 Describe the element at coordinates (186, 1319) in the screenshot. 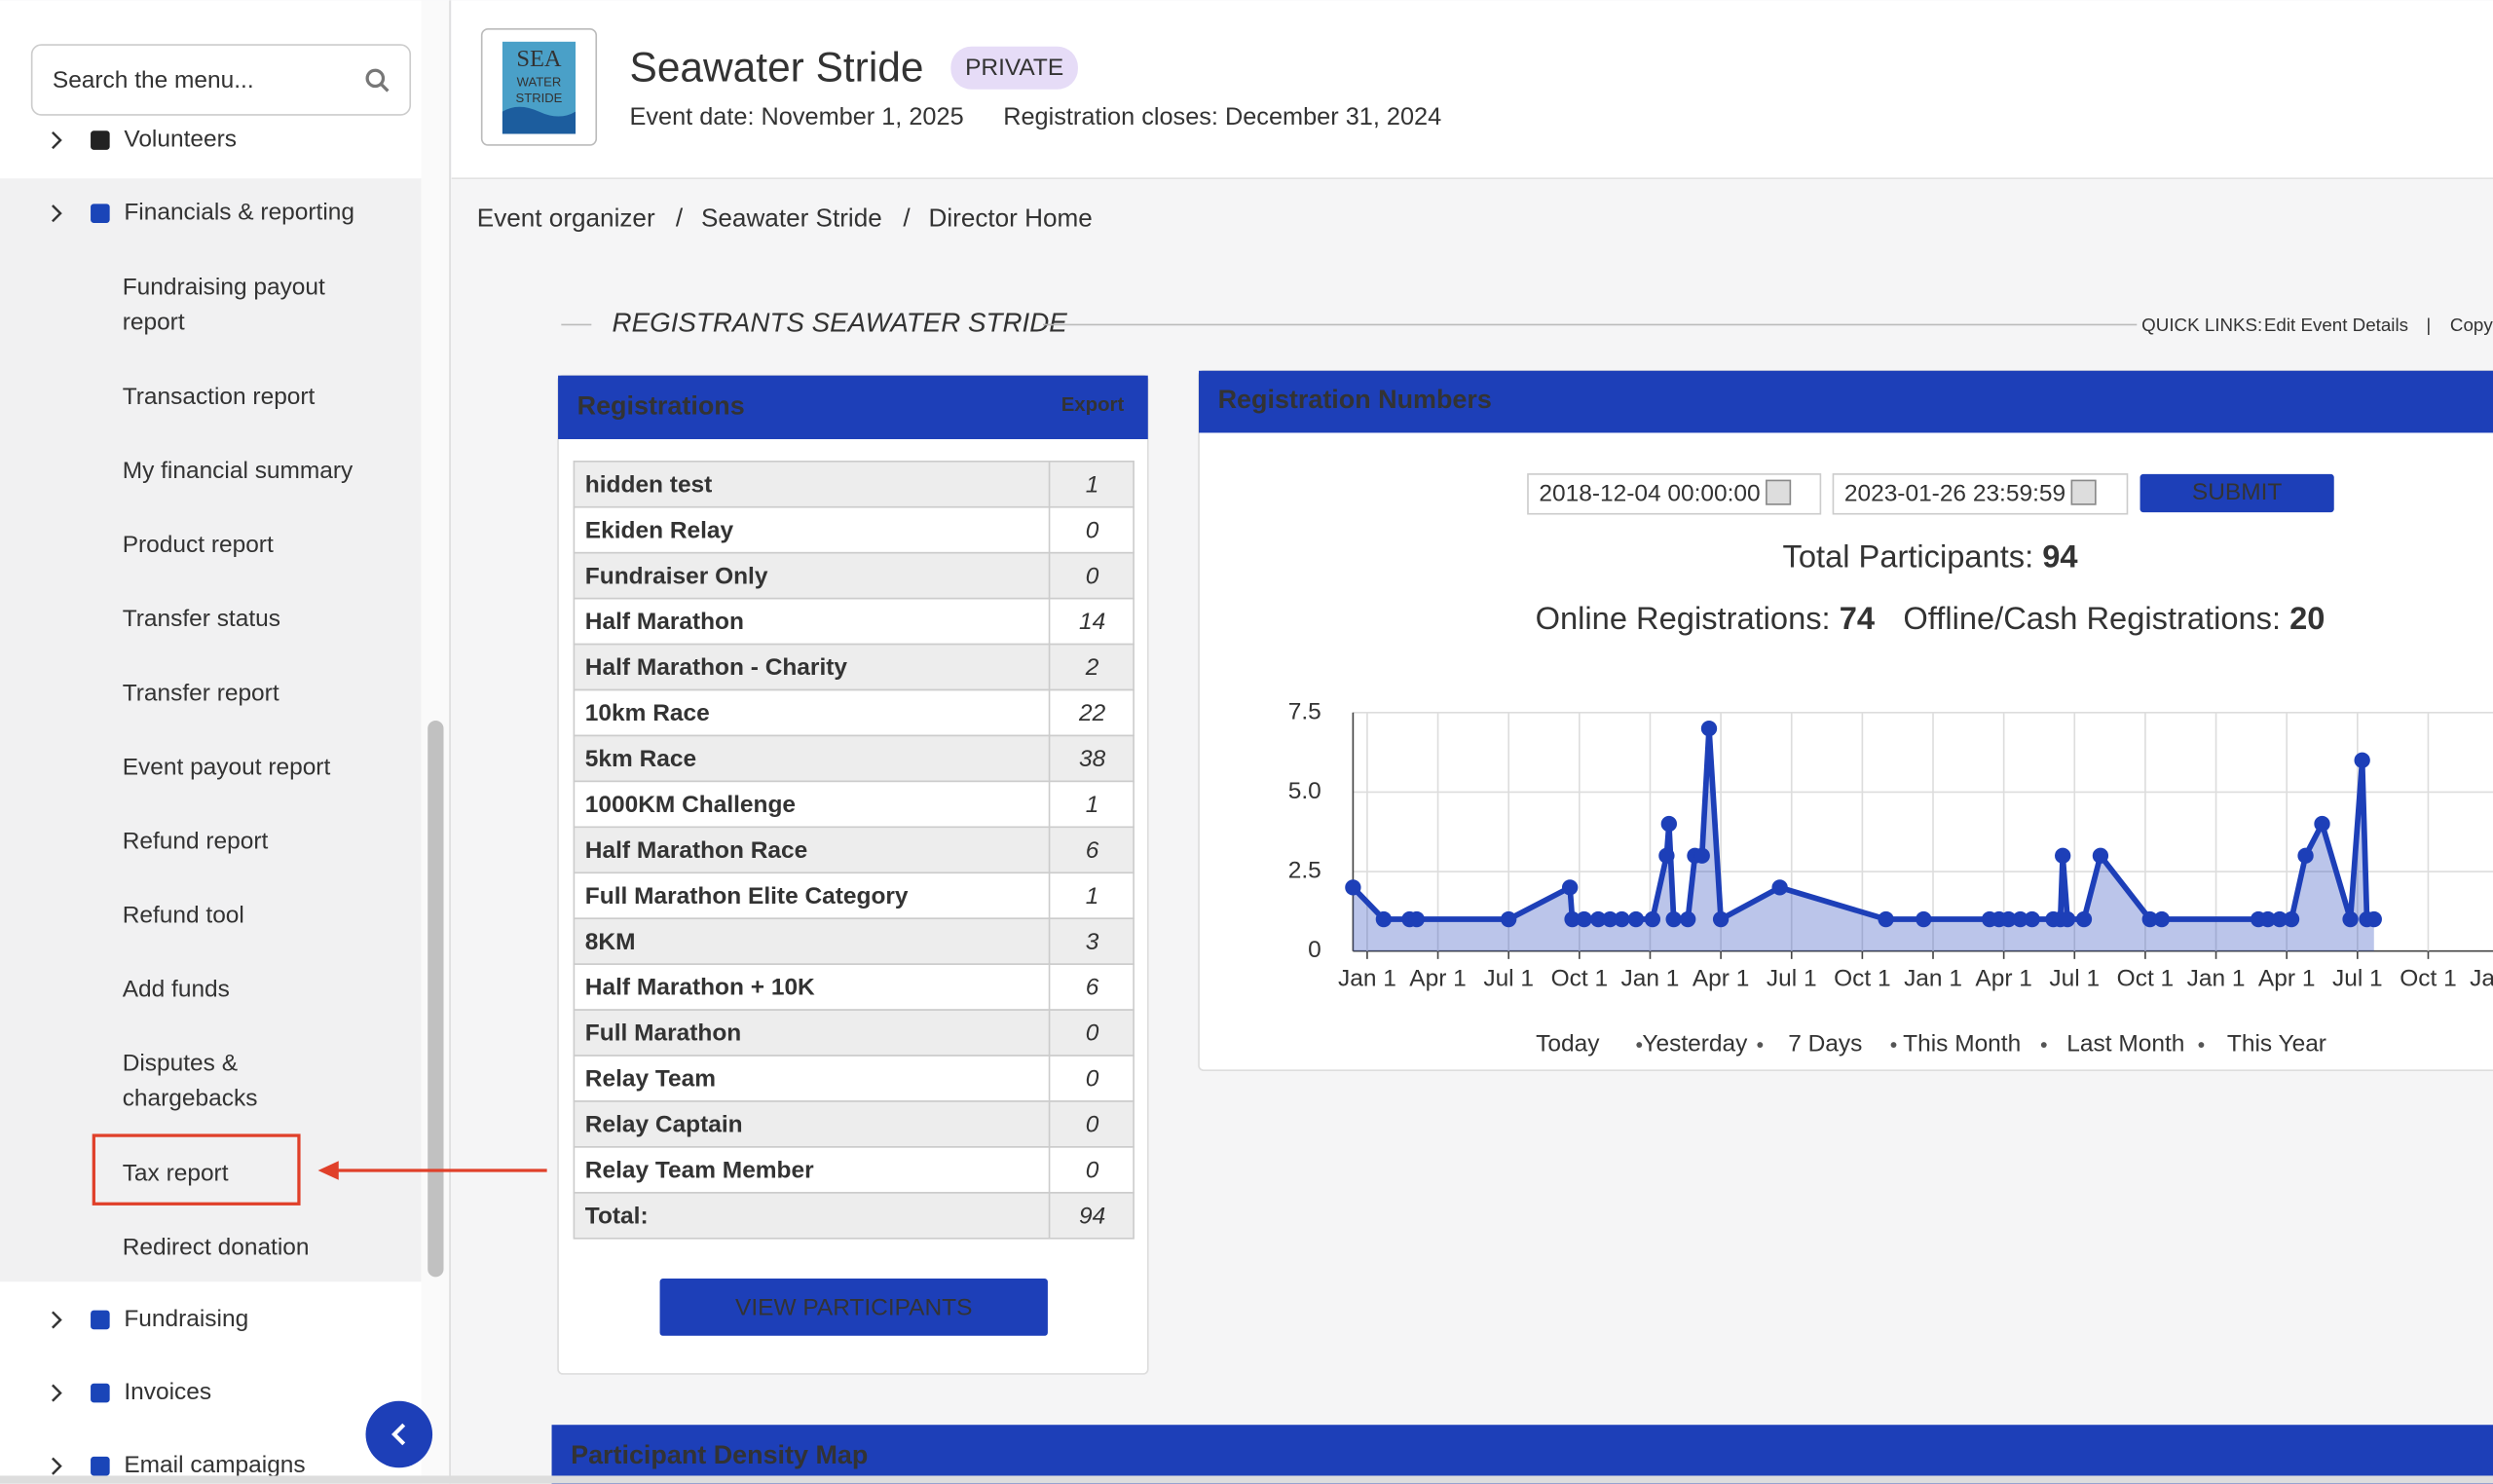

I see `menu-item: Fundraising` at that location.